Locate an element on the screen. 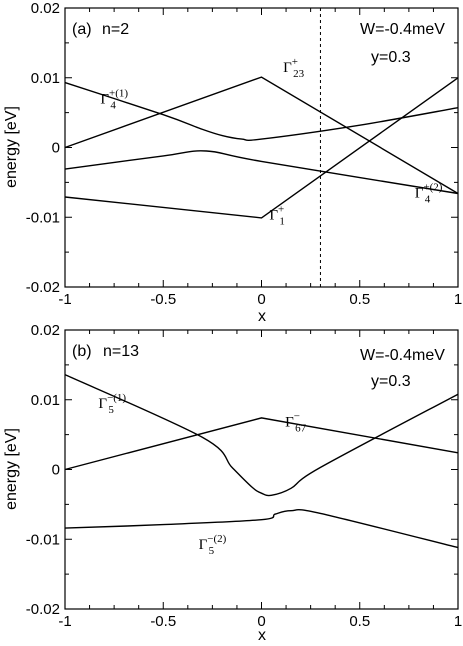  y-axis-title-a: energy [eV] is located at coordinates (11, 147).